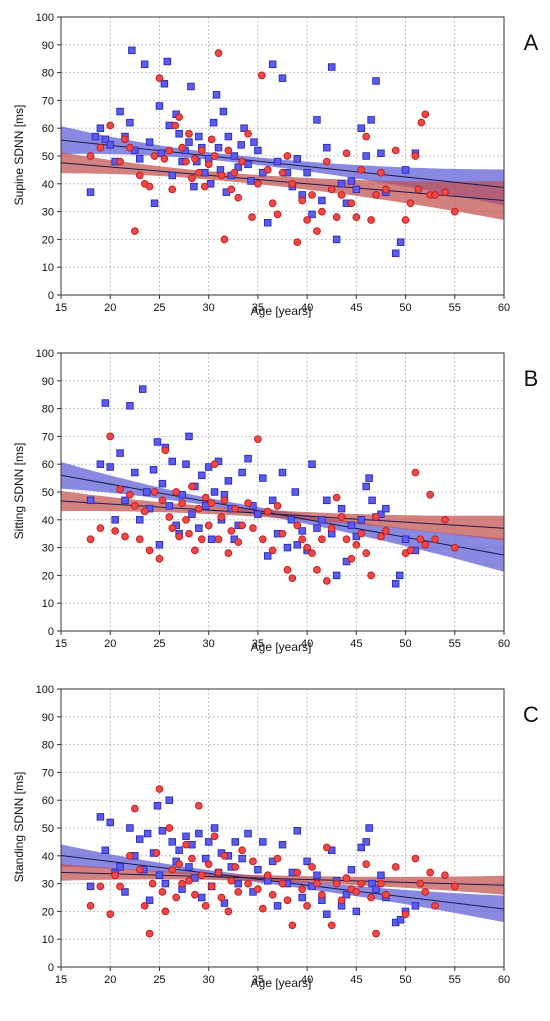 Image resolution: width=550 pixels, height=1021 pixels. Describe the element at coordinates (48, 885) in the screenshot. I see `y-tick-label: 30` at that location.